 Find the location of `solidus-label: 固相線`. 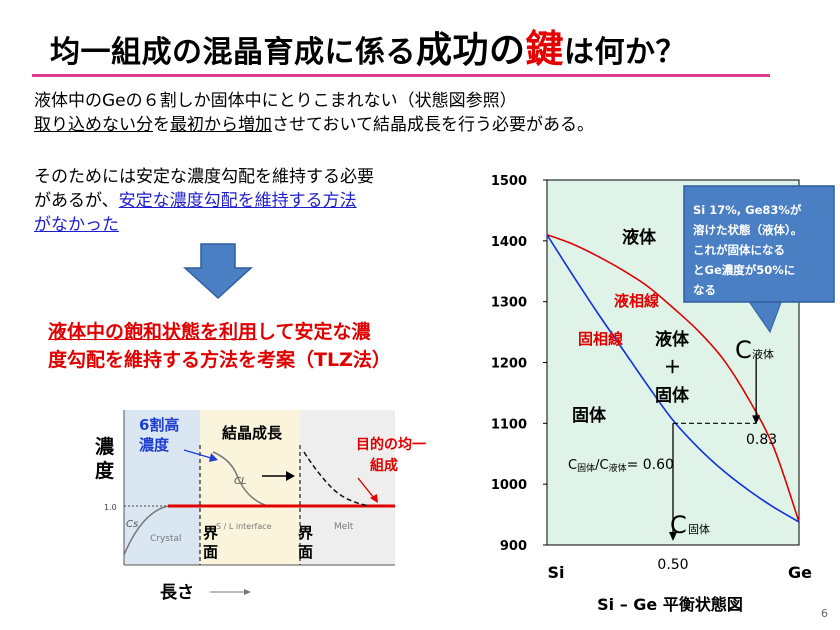

solidus-label: 固相線 is located at coordinates (600, 339).